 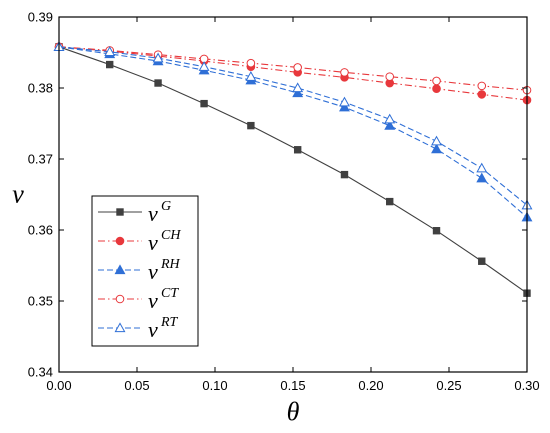 I want to click on legend-label: G, so click(x=166, y=206).